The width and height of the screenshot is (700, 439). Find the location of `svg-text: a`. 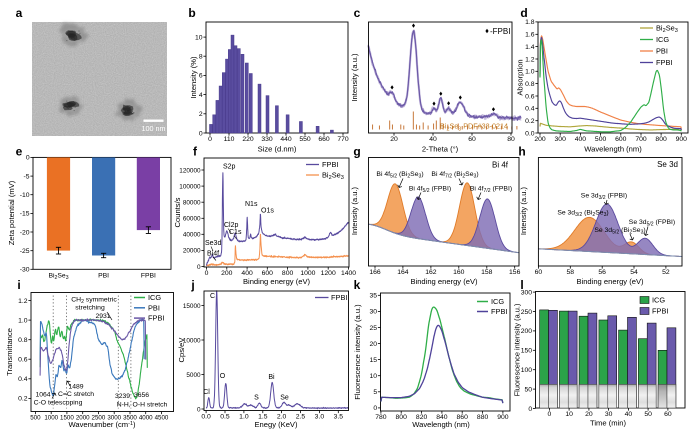

svg-text: a is located at coordinates (19, 13).